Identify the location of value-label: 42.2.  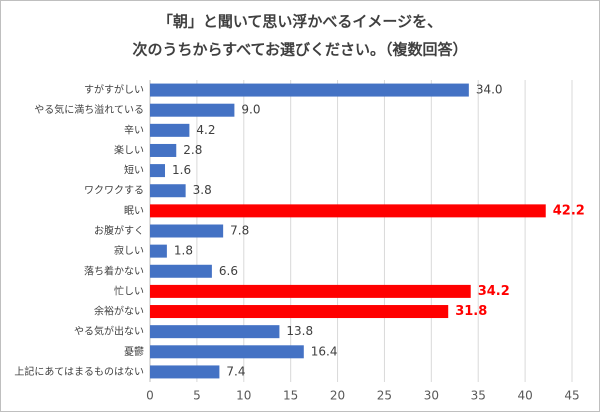
(569, 210).